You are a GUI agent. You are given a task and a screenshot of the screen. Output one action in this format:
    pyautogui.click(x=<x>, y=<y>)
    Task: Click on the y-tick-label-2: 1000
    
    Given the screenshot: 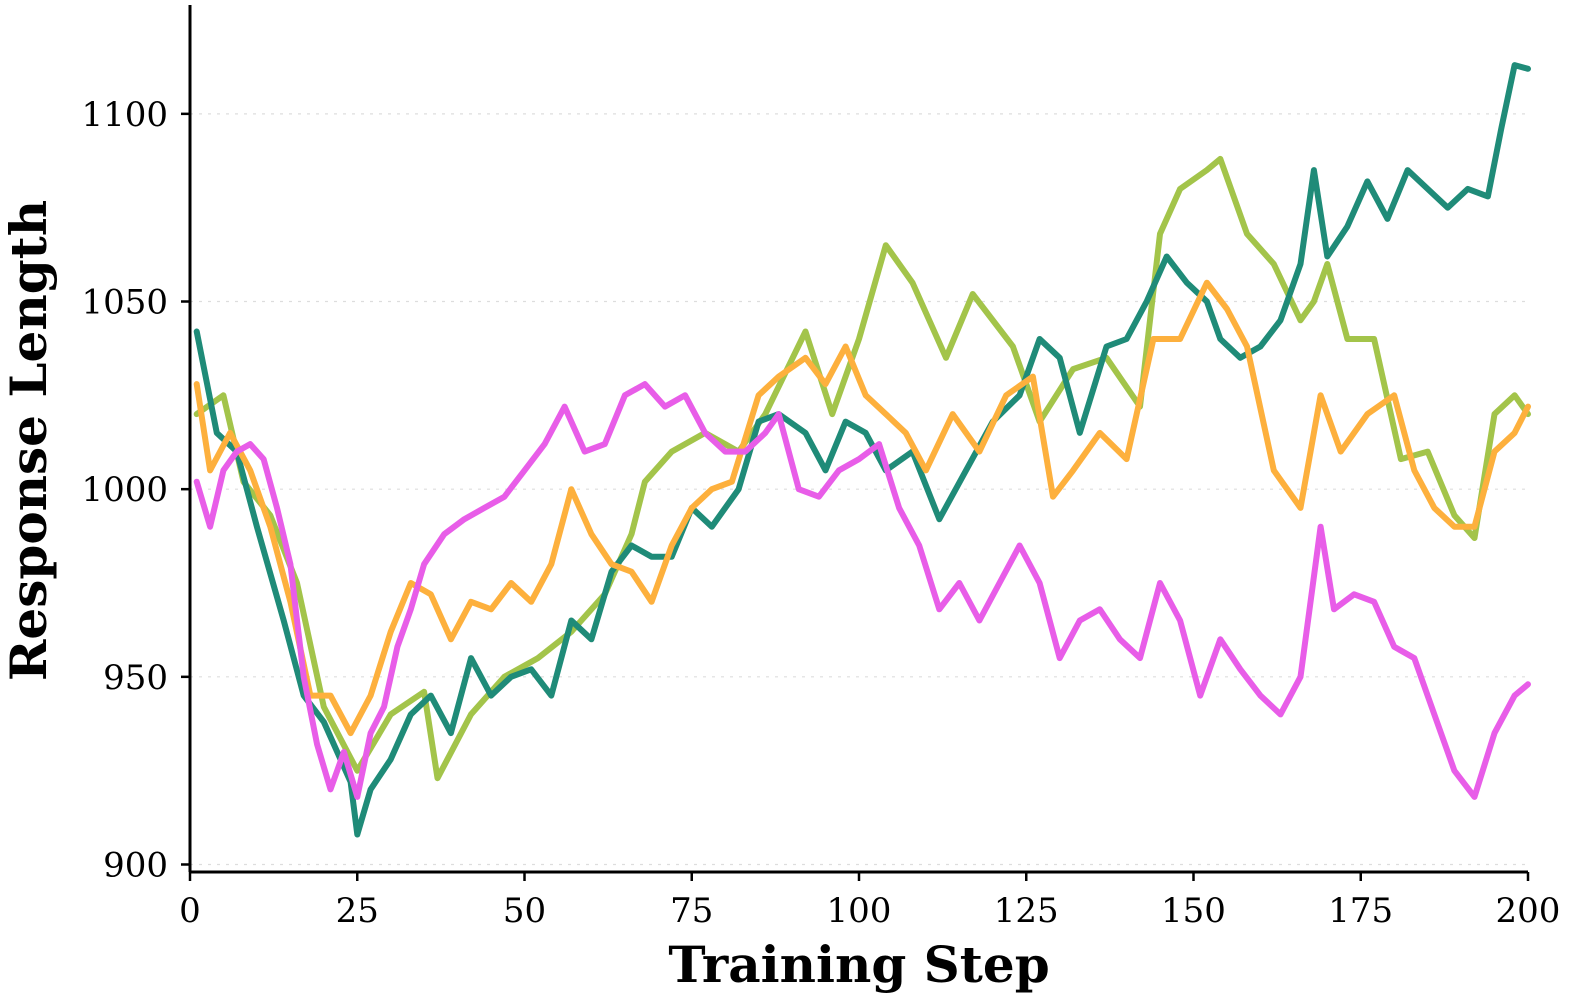 What is the action you would take?
    pyautogui.click(x=124, y=490)
    